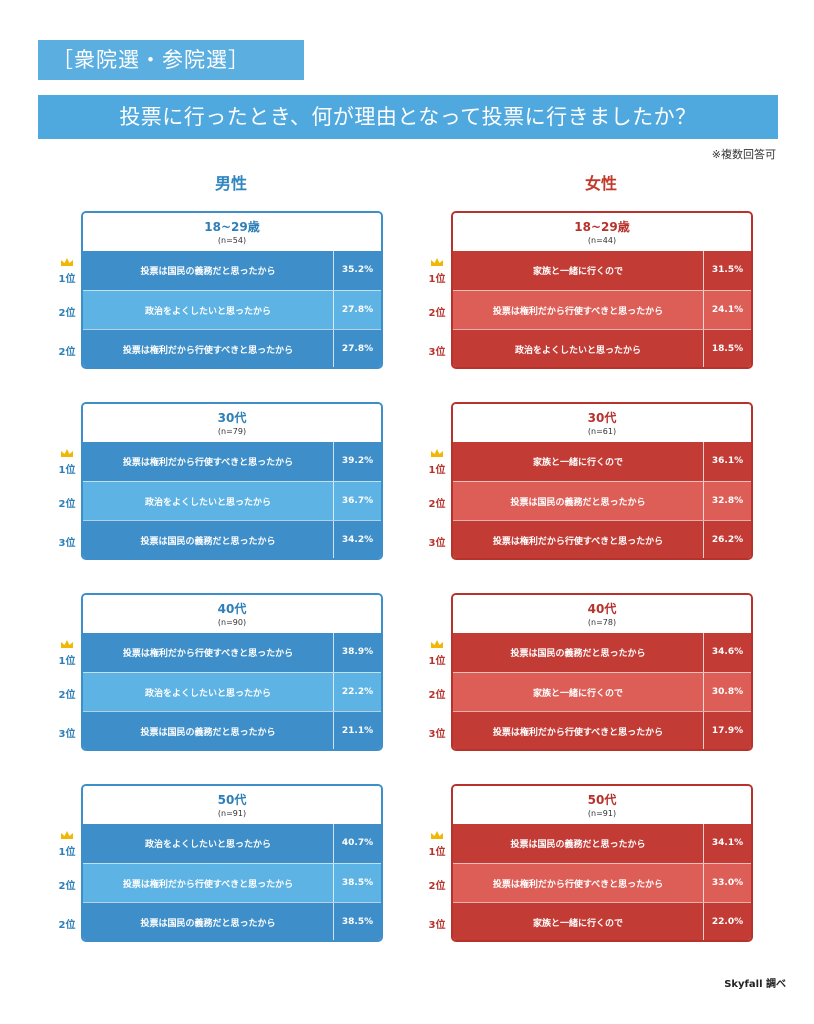 The width and height of the screenshot is (814, 1024). I want to click on percentage-value: 26.2%, so click(727, 539).